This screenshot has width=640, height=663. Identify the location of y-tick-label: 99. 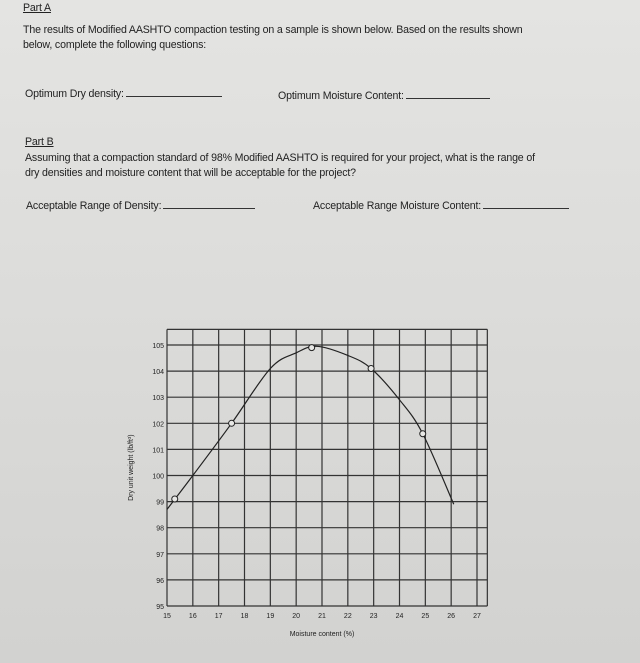
(160, 503).